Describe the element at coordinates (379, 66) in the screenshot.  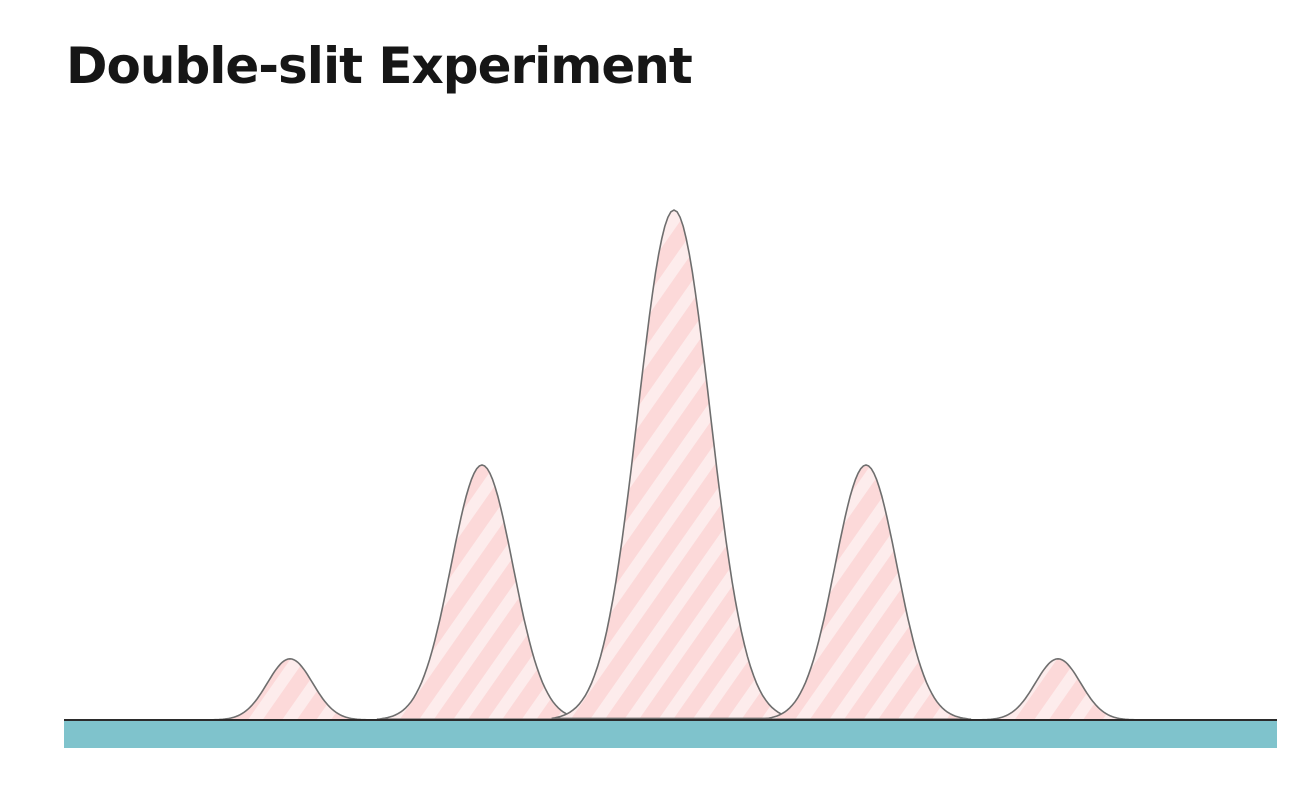
I see `page-title: Double-slit Experiment` at that location.